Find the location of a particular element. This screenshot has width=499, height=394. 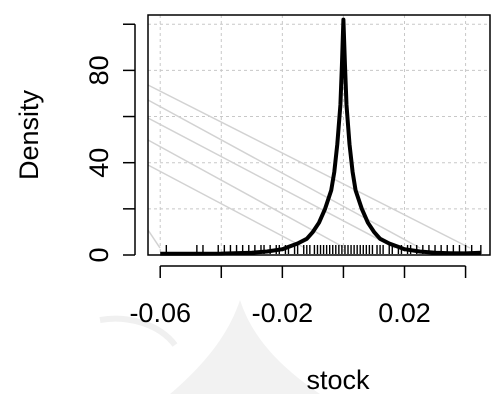

x-tick-label: -0.06 is located at coordinates (160, 313).